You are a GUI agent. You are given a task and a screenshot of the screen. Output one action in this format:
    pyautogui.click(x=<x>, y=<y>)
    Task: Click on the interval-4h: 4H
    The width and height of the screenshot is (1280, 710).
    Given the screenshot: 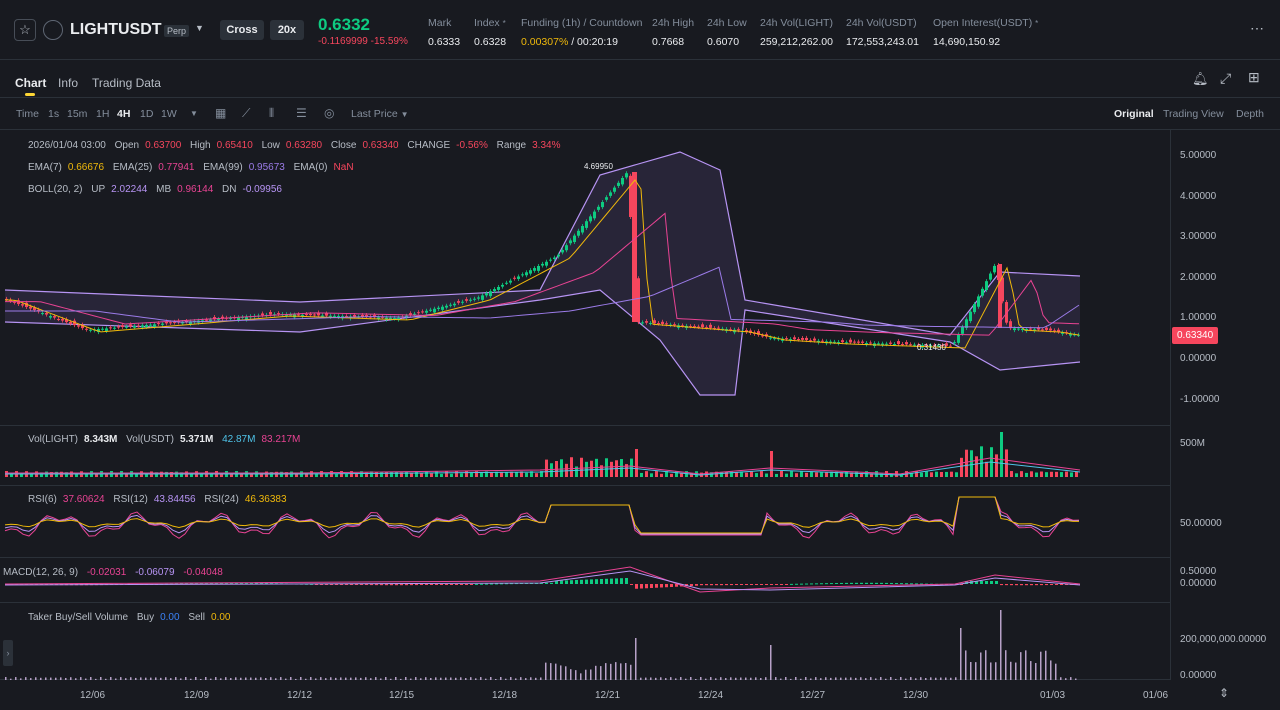 What is the action you would take?
    pyautogui.click(x=124, y=114)
    